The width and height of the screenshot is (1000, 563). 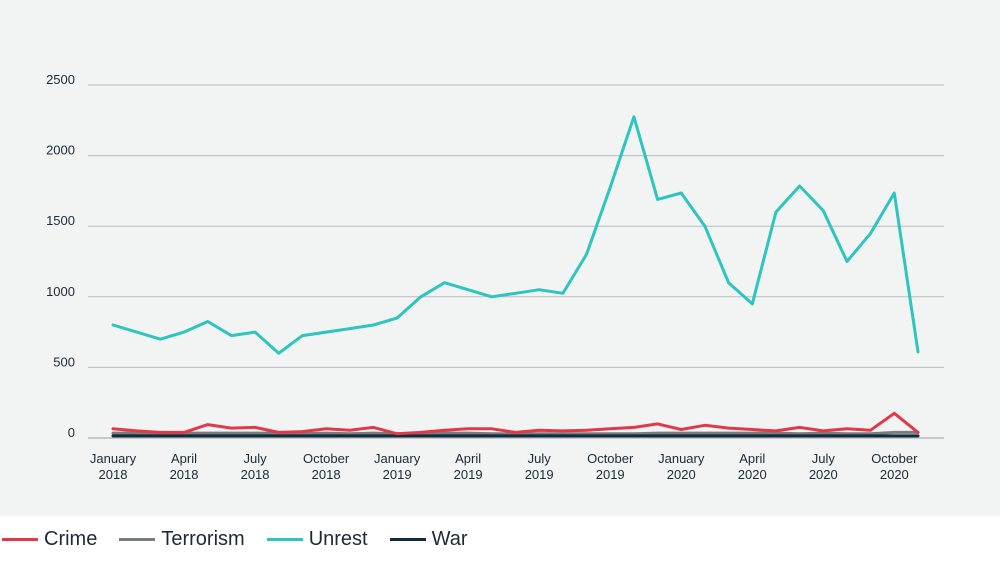 I want to click on y-tick-label: 0, so click(x=71, y=432).